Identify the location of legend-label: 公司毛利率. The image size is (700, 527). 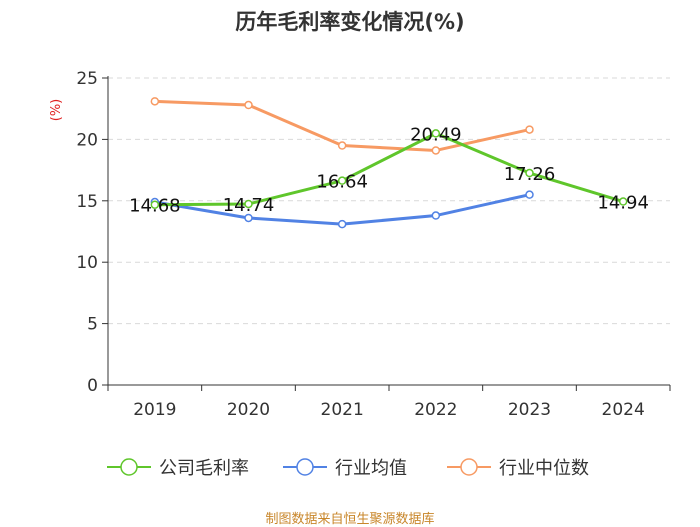
(204, 468).